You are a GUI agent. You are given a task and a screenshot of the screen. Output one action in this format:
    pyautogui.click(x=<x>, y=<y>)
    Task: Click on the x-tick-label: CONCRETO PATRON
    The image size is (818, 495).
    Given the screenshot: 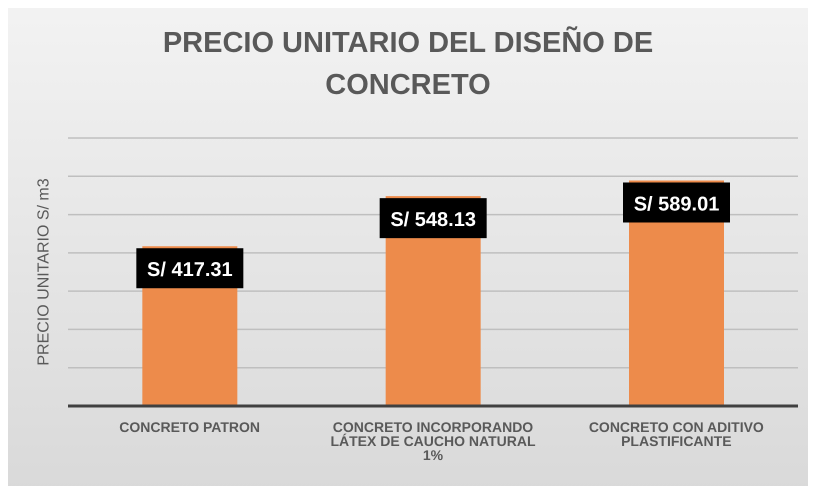 What is the action you would take?
    pyautogui.click(x=189, y=426)
    